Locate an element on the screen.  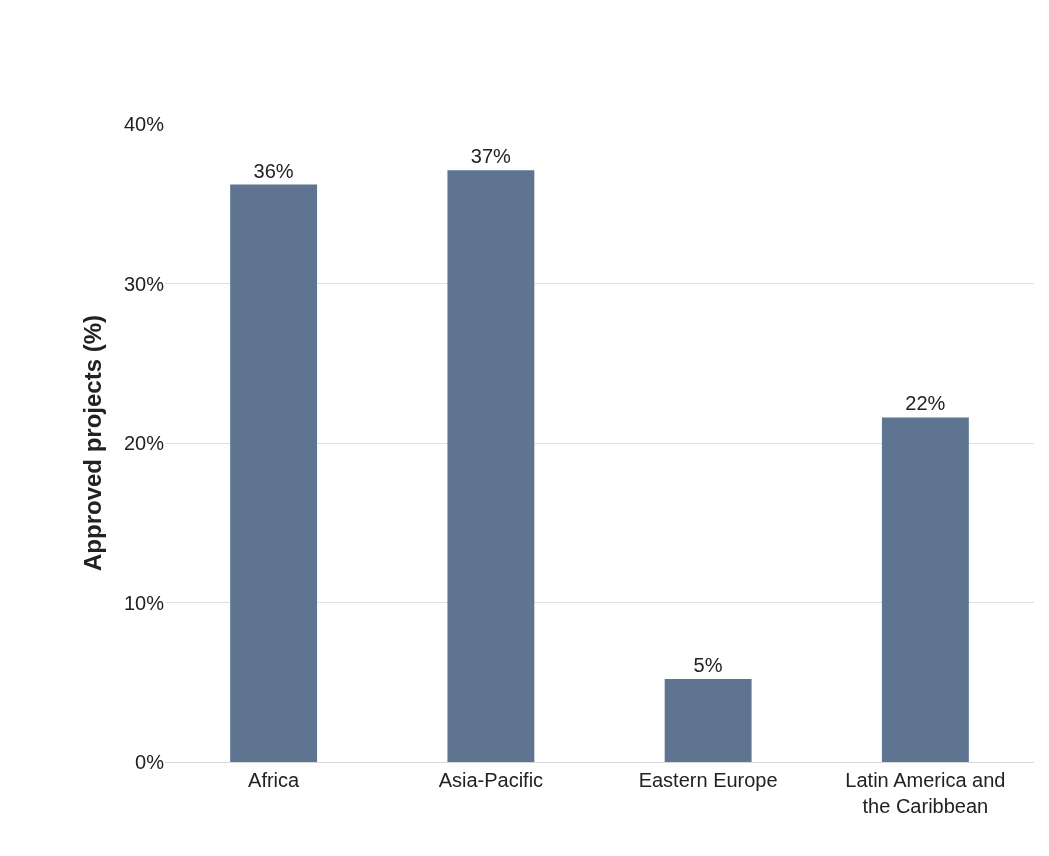
y-tick-label: 40% is located at coordinates (144, 124).